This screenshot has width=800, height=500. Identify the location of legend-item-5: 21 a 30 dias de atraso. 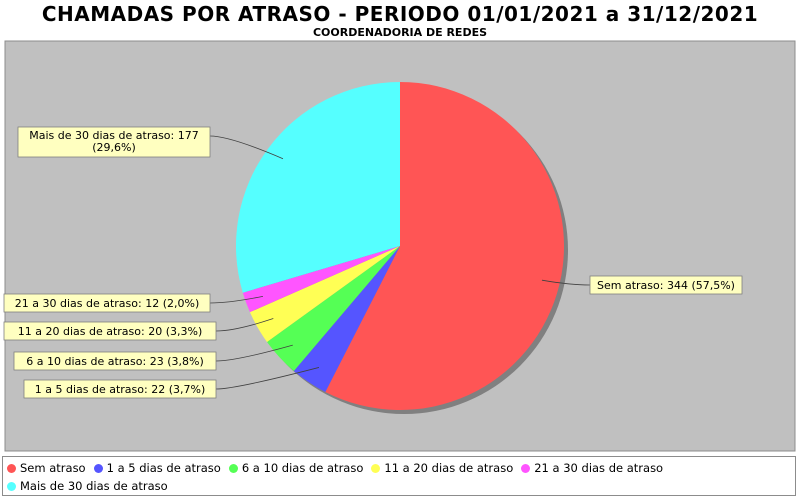
(592, 468).